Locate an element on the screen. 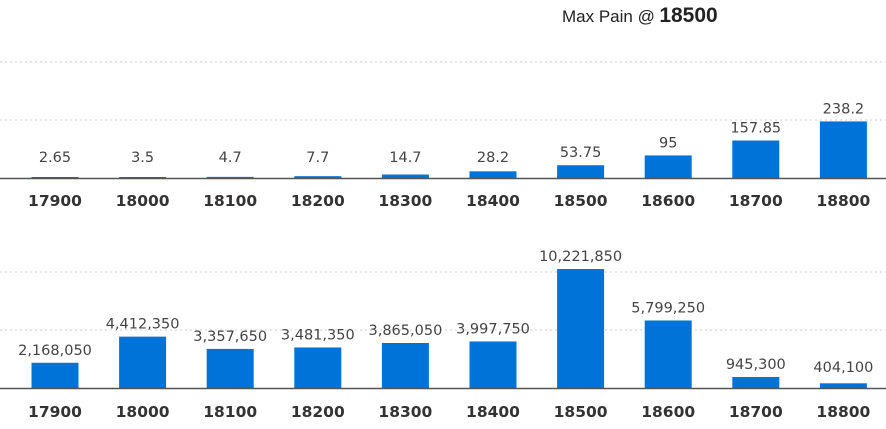  chart2-value-label-18600: 5,799,250 is located at coordinates (668, 308).